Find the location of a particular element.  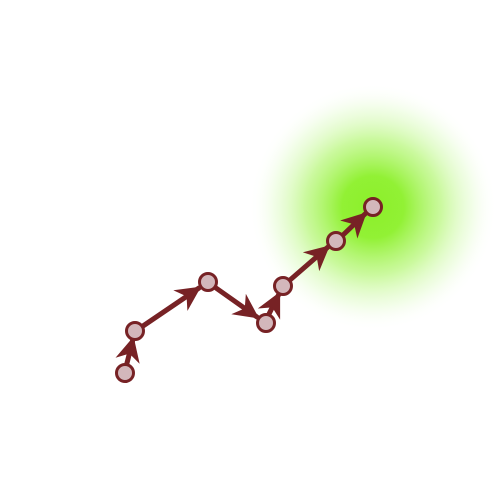

path-node-final is located at coordinates (373, 207).